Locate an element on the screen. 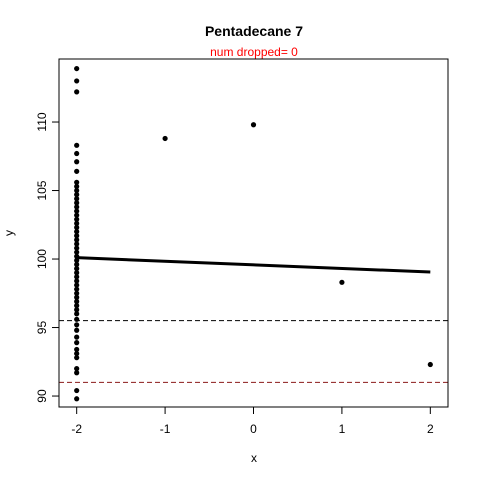  chart-subtitle: num dropped= 0 is located at coordinates (254, 52).